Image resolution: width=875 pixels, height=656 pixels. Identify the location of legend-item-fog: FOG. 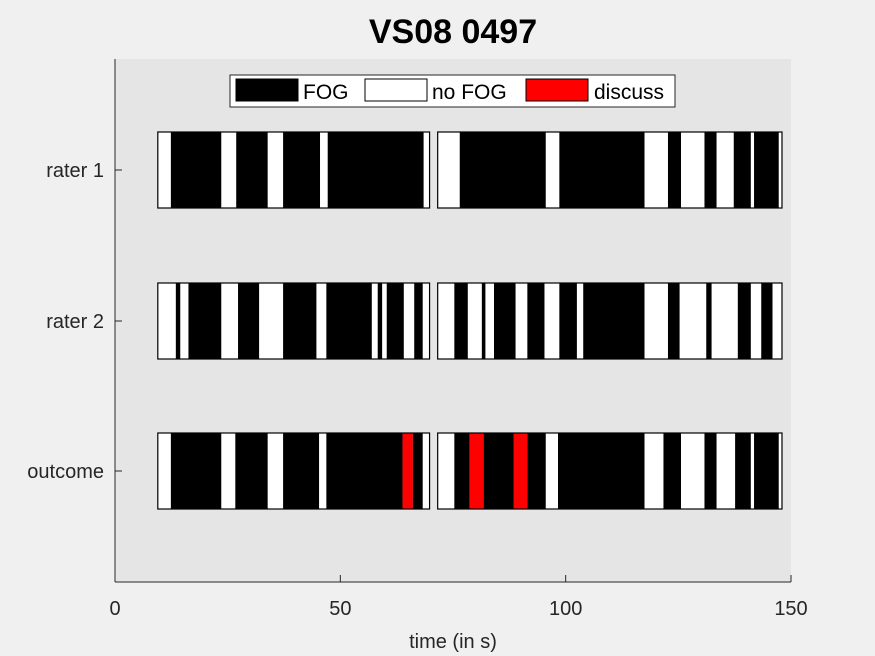
(292, 91).